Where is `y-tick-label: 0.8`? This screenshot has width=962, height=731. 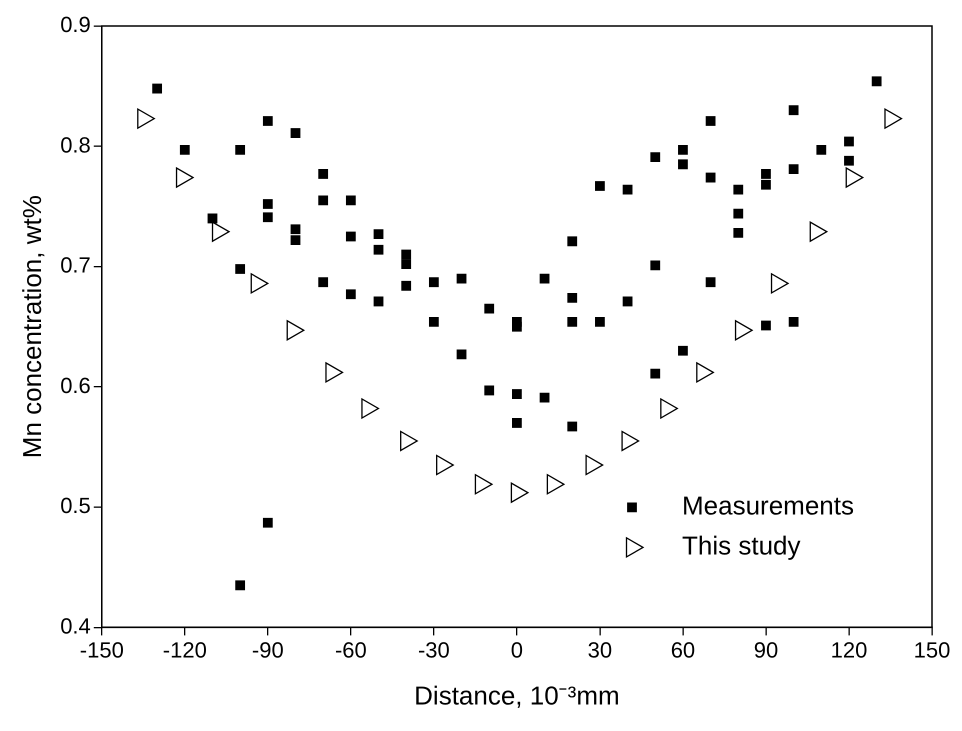
y-tick-label: 0.8 is located at coordinates (75, 145).